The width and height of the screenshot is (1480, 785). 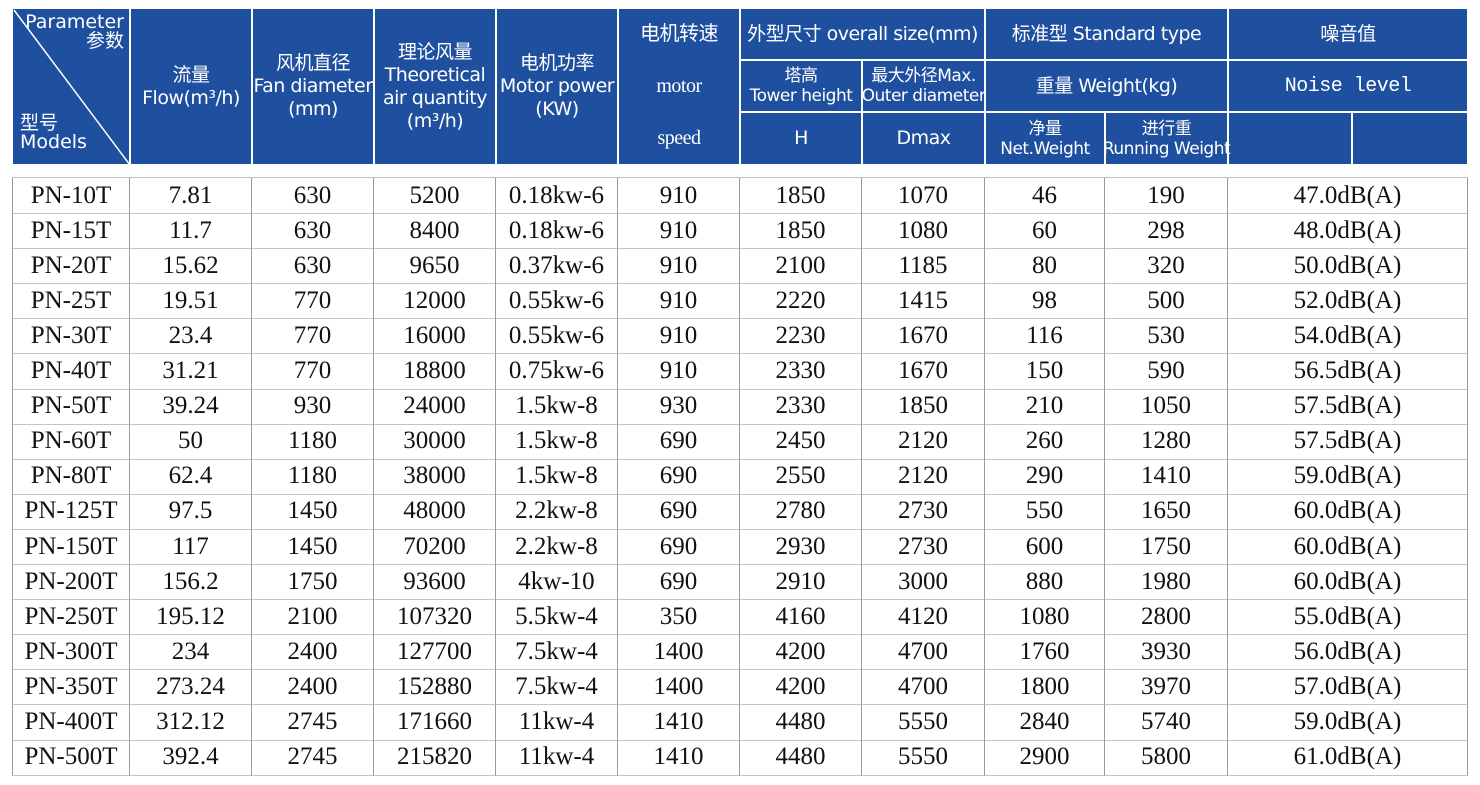 What do you see at coordinates (1166, 511) in the screenshot?
I see `table-cell: 1650` at bounding box center [1166, 511].